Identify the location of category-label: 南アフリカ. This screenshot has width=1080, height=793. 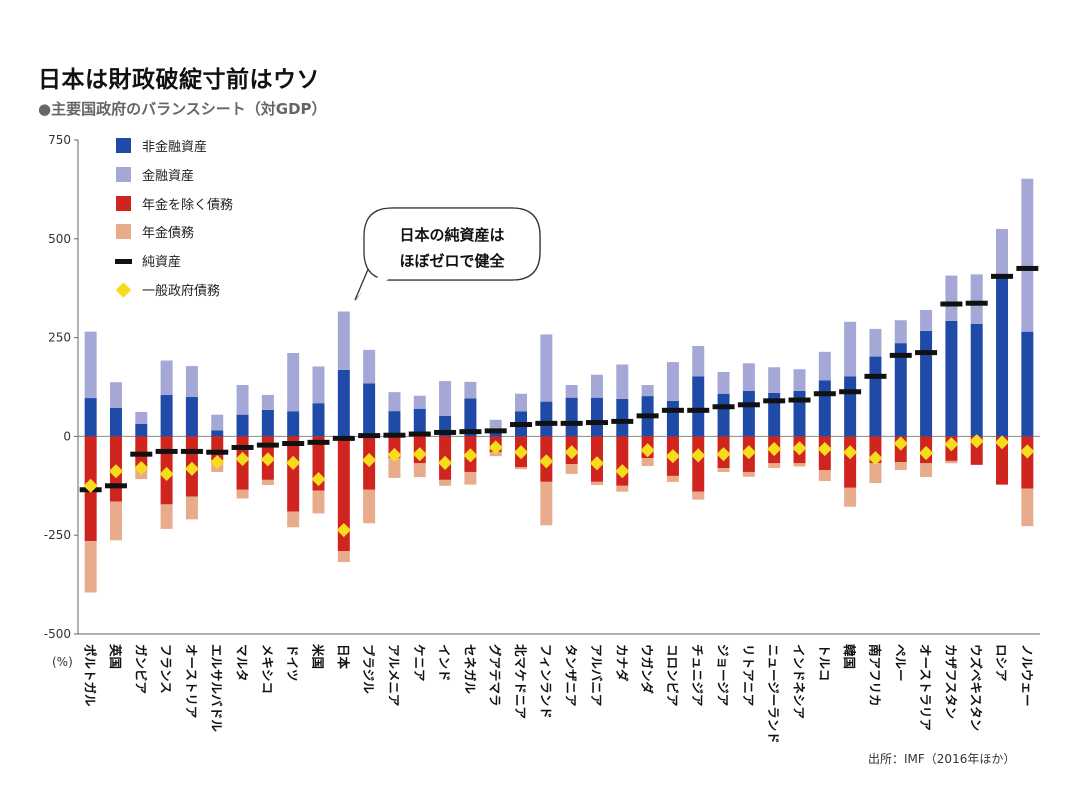
(874, 675).